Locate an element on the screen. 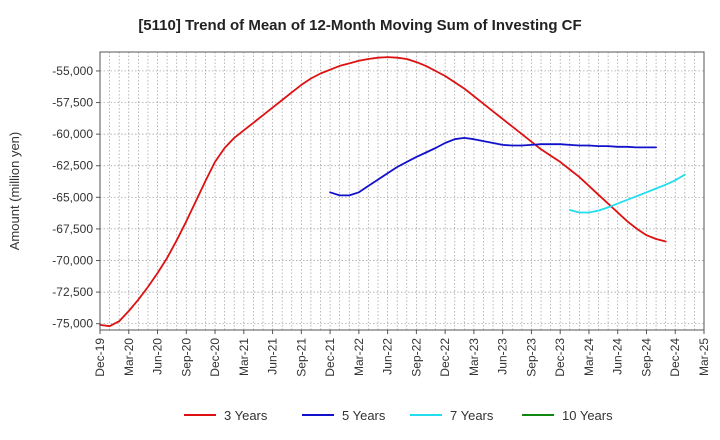  x-tick-label: Sep-22 is located at coordinates (416, 357).